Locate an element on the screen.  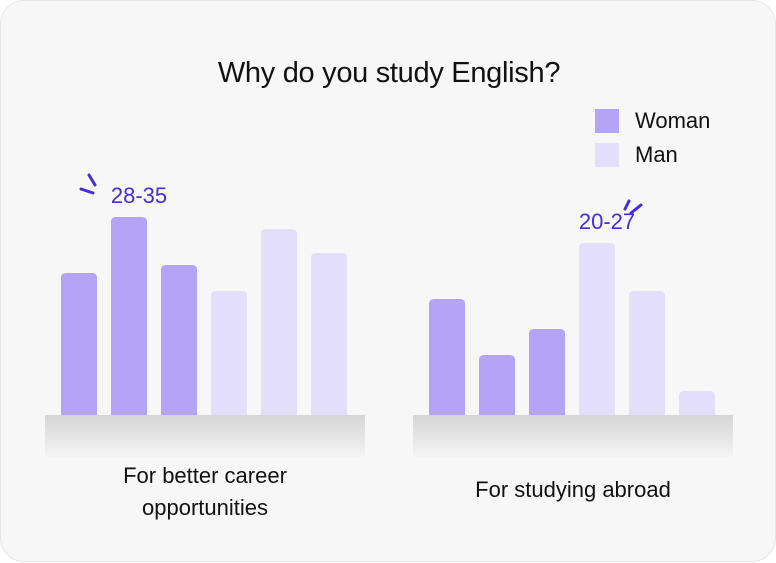
legend-swatch-man is located at coordinates (607, 155).